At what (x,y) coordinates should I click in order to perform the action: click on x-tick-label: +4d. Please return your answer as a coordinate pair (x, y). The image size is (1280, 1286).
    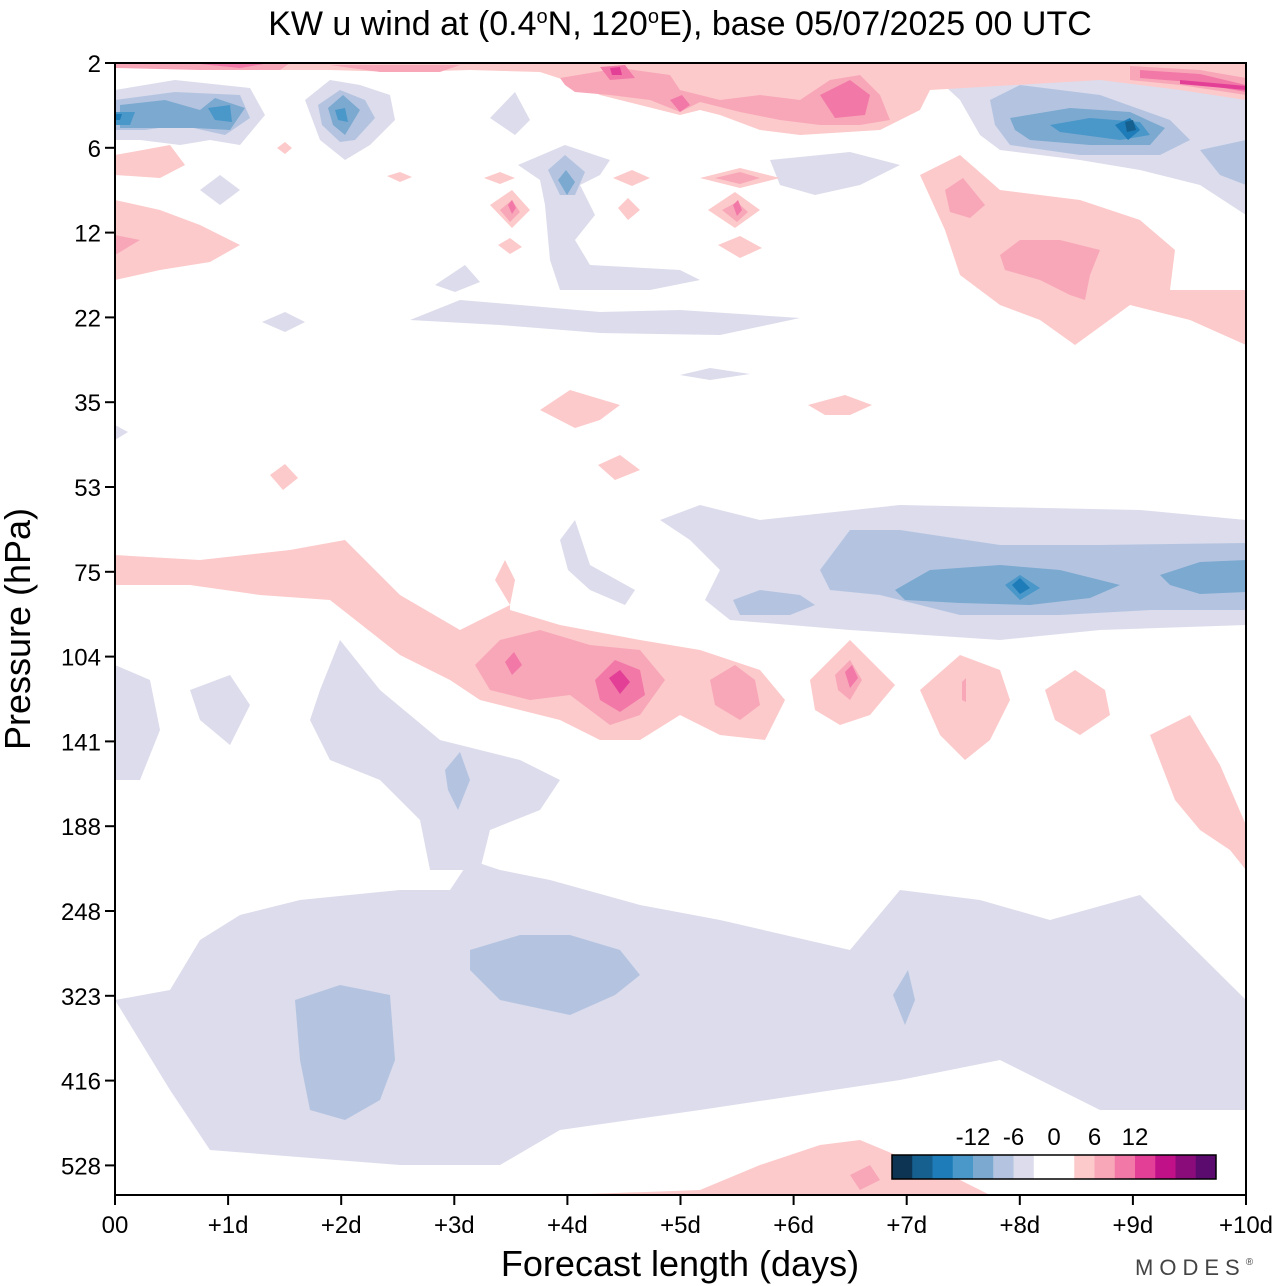
    Looking at the image, I should click on (567, 1225).